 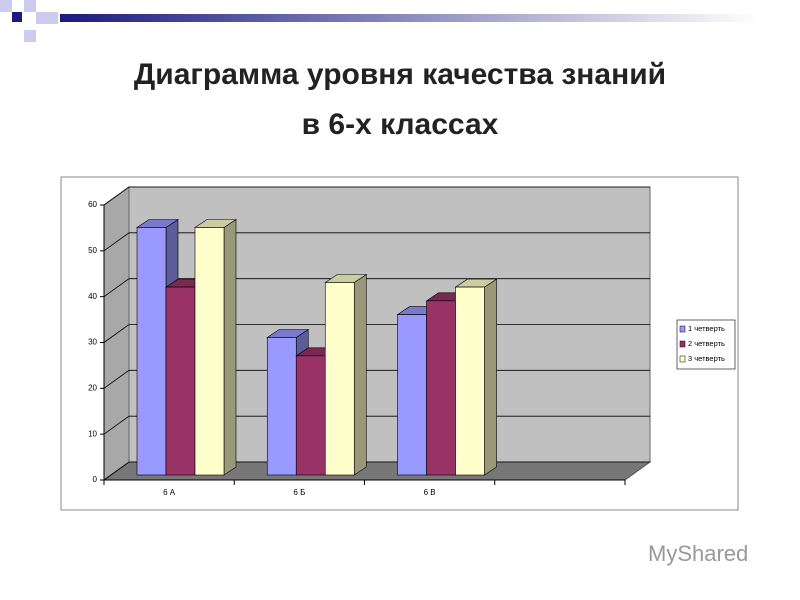 What do you see at coordinates (95, 479) in the screenshot?
I see `y-tick-label: 0` at bounding box center [95, 479].